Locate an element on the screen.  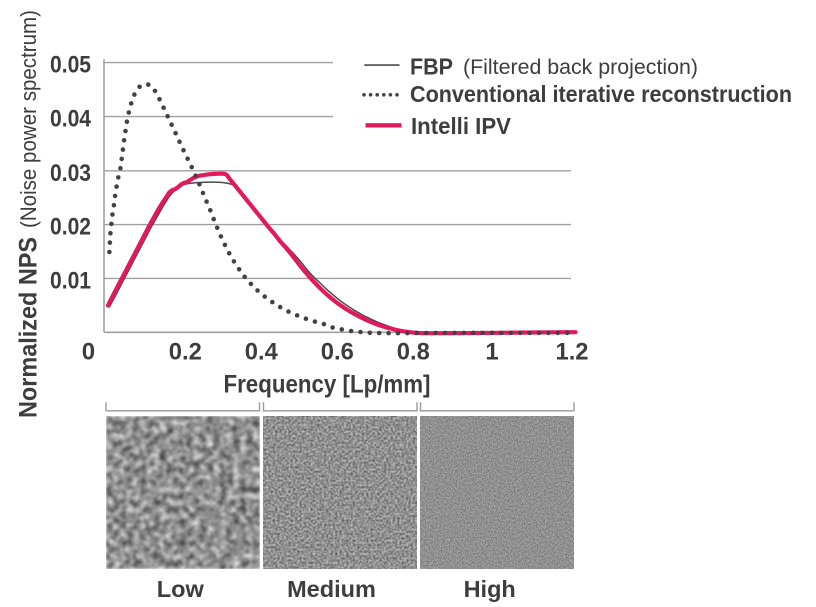
svg-text: Frequency [Lp/mm] is located at coordinates (327, 384).